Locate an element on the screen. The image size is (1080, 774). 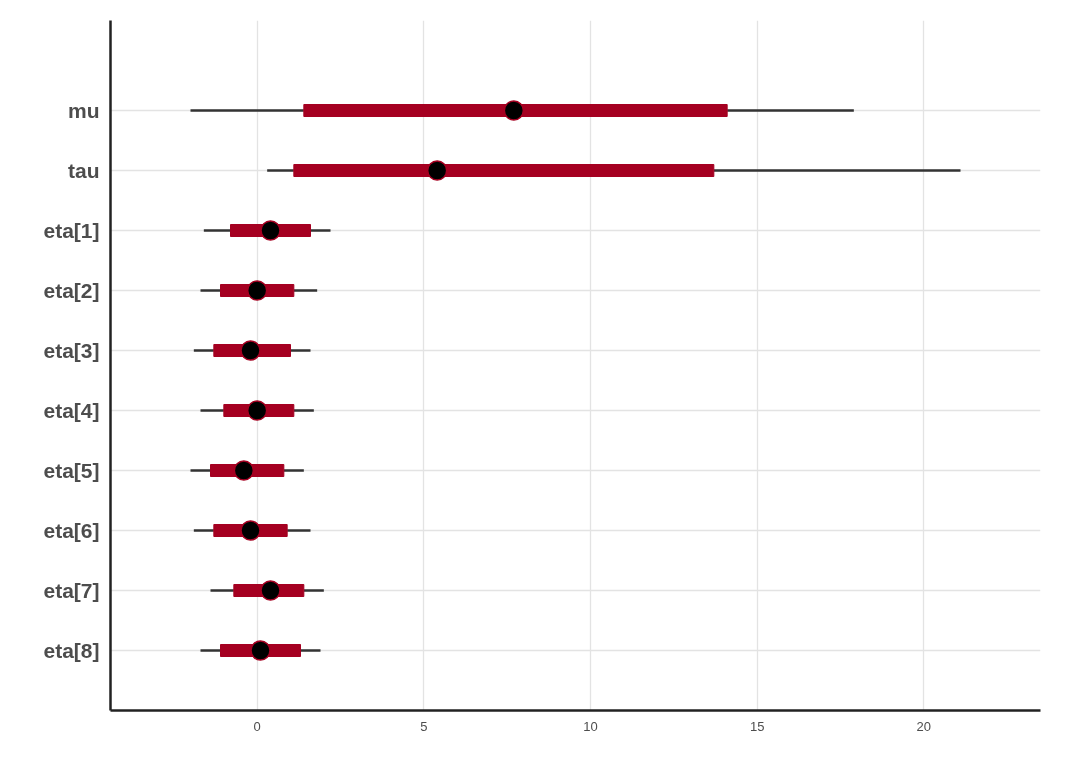
y-tick-label: eta[3] is located at coordinates (71, 350).